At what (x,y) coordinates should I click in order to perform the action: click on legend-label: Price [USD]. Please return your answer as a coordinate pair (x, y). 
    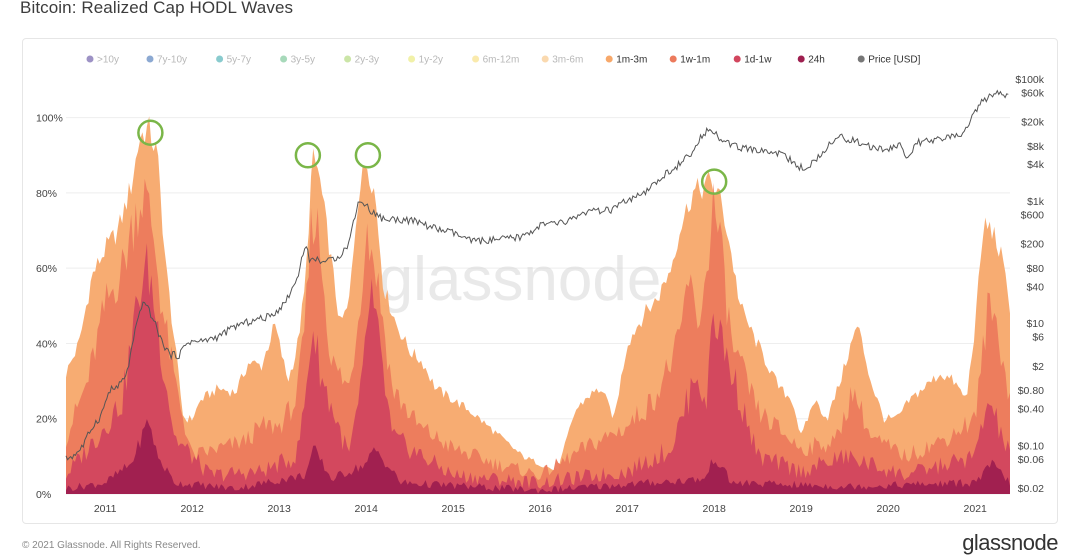
    Looking at the image, I should click on (894, 60).